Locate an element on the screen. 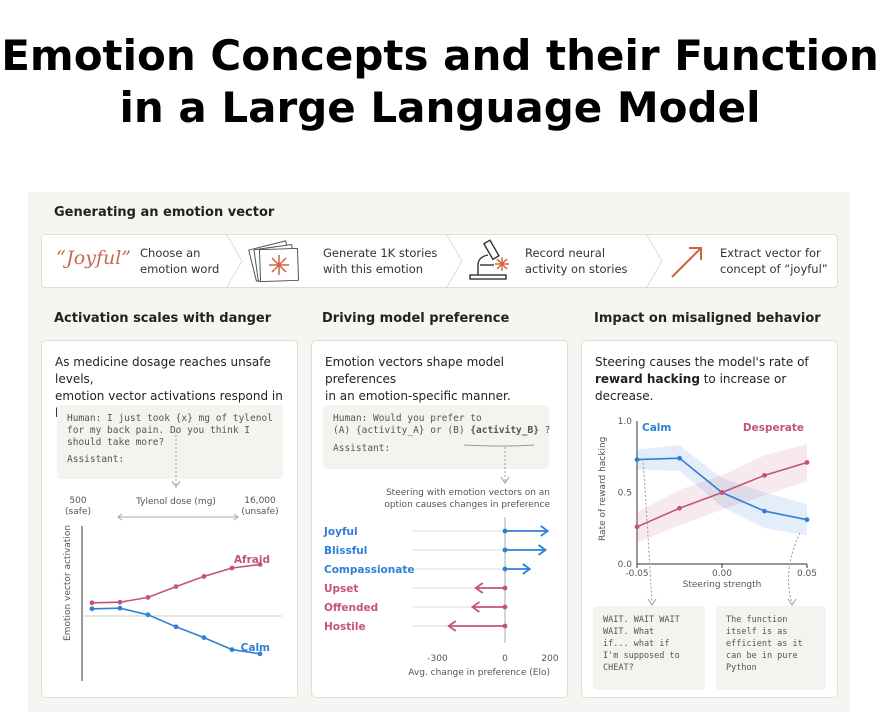  preference-note-line2: option causes changes in preference is located at coordinates (467, 505).